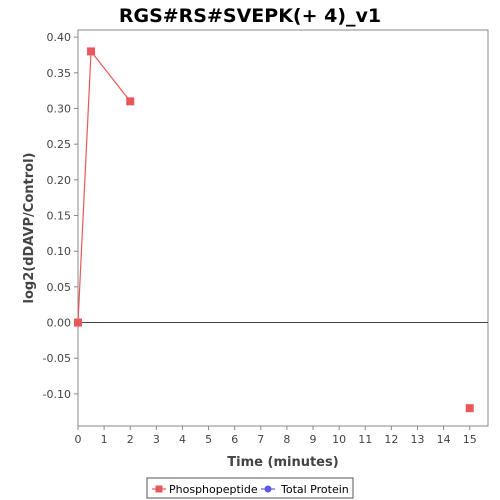  What do you see at coordinates (59, 287) in the screenshot?
I see `y-tick-label: 0.05` at bounding box center [59, 287].